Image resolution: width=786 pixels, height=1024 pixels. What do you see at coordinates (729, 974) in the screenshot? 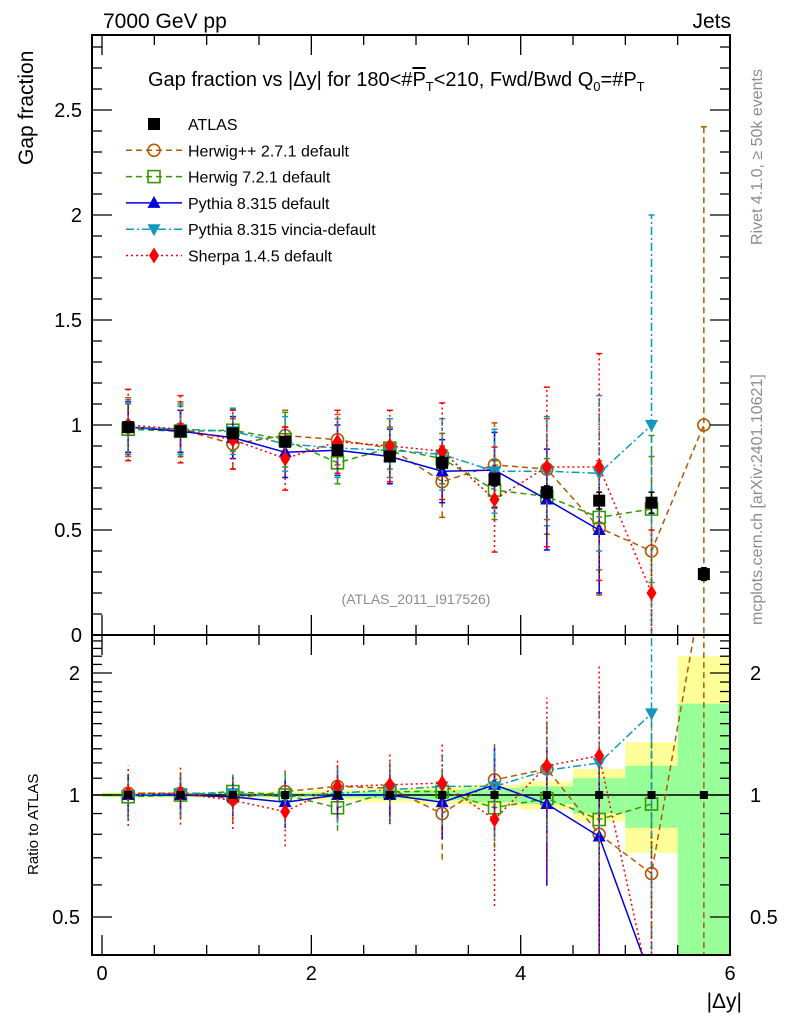
I see `x-tick-label: 6` at bounding box center [729, 974].